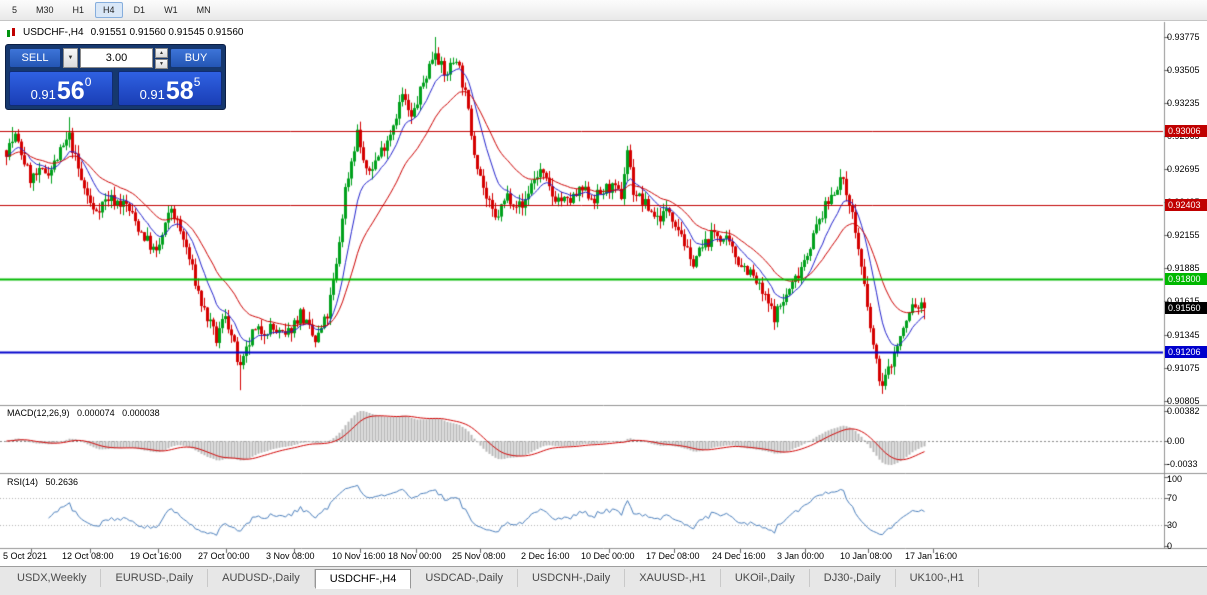 This screenshot has height=595, width=1207. What do you see at coordinates (938, 578) in the screenshot?
I see `chart-tab-uk100-h1: UK100-,H1` at bounding box center [938, 578].